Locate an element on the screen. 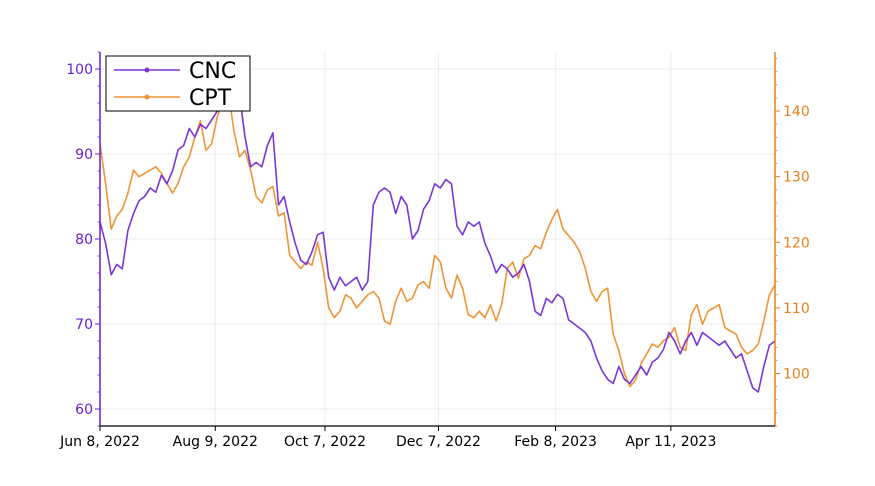 This screenshot has width=875, height=486. legend-label-cnc: CNC is located at coordinates (212, 71).